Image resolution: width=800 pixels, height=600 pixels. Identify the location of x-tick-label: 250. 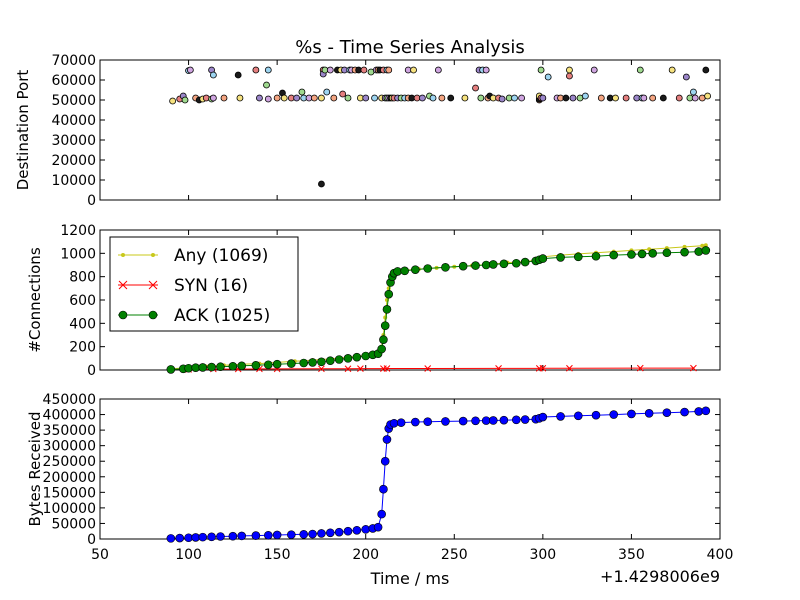
(454, 555).